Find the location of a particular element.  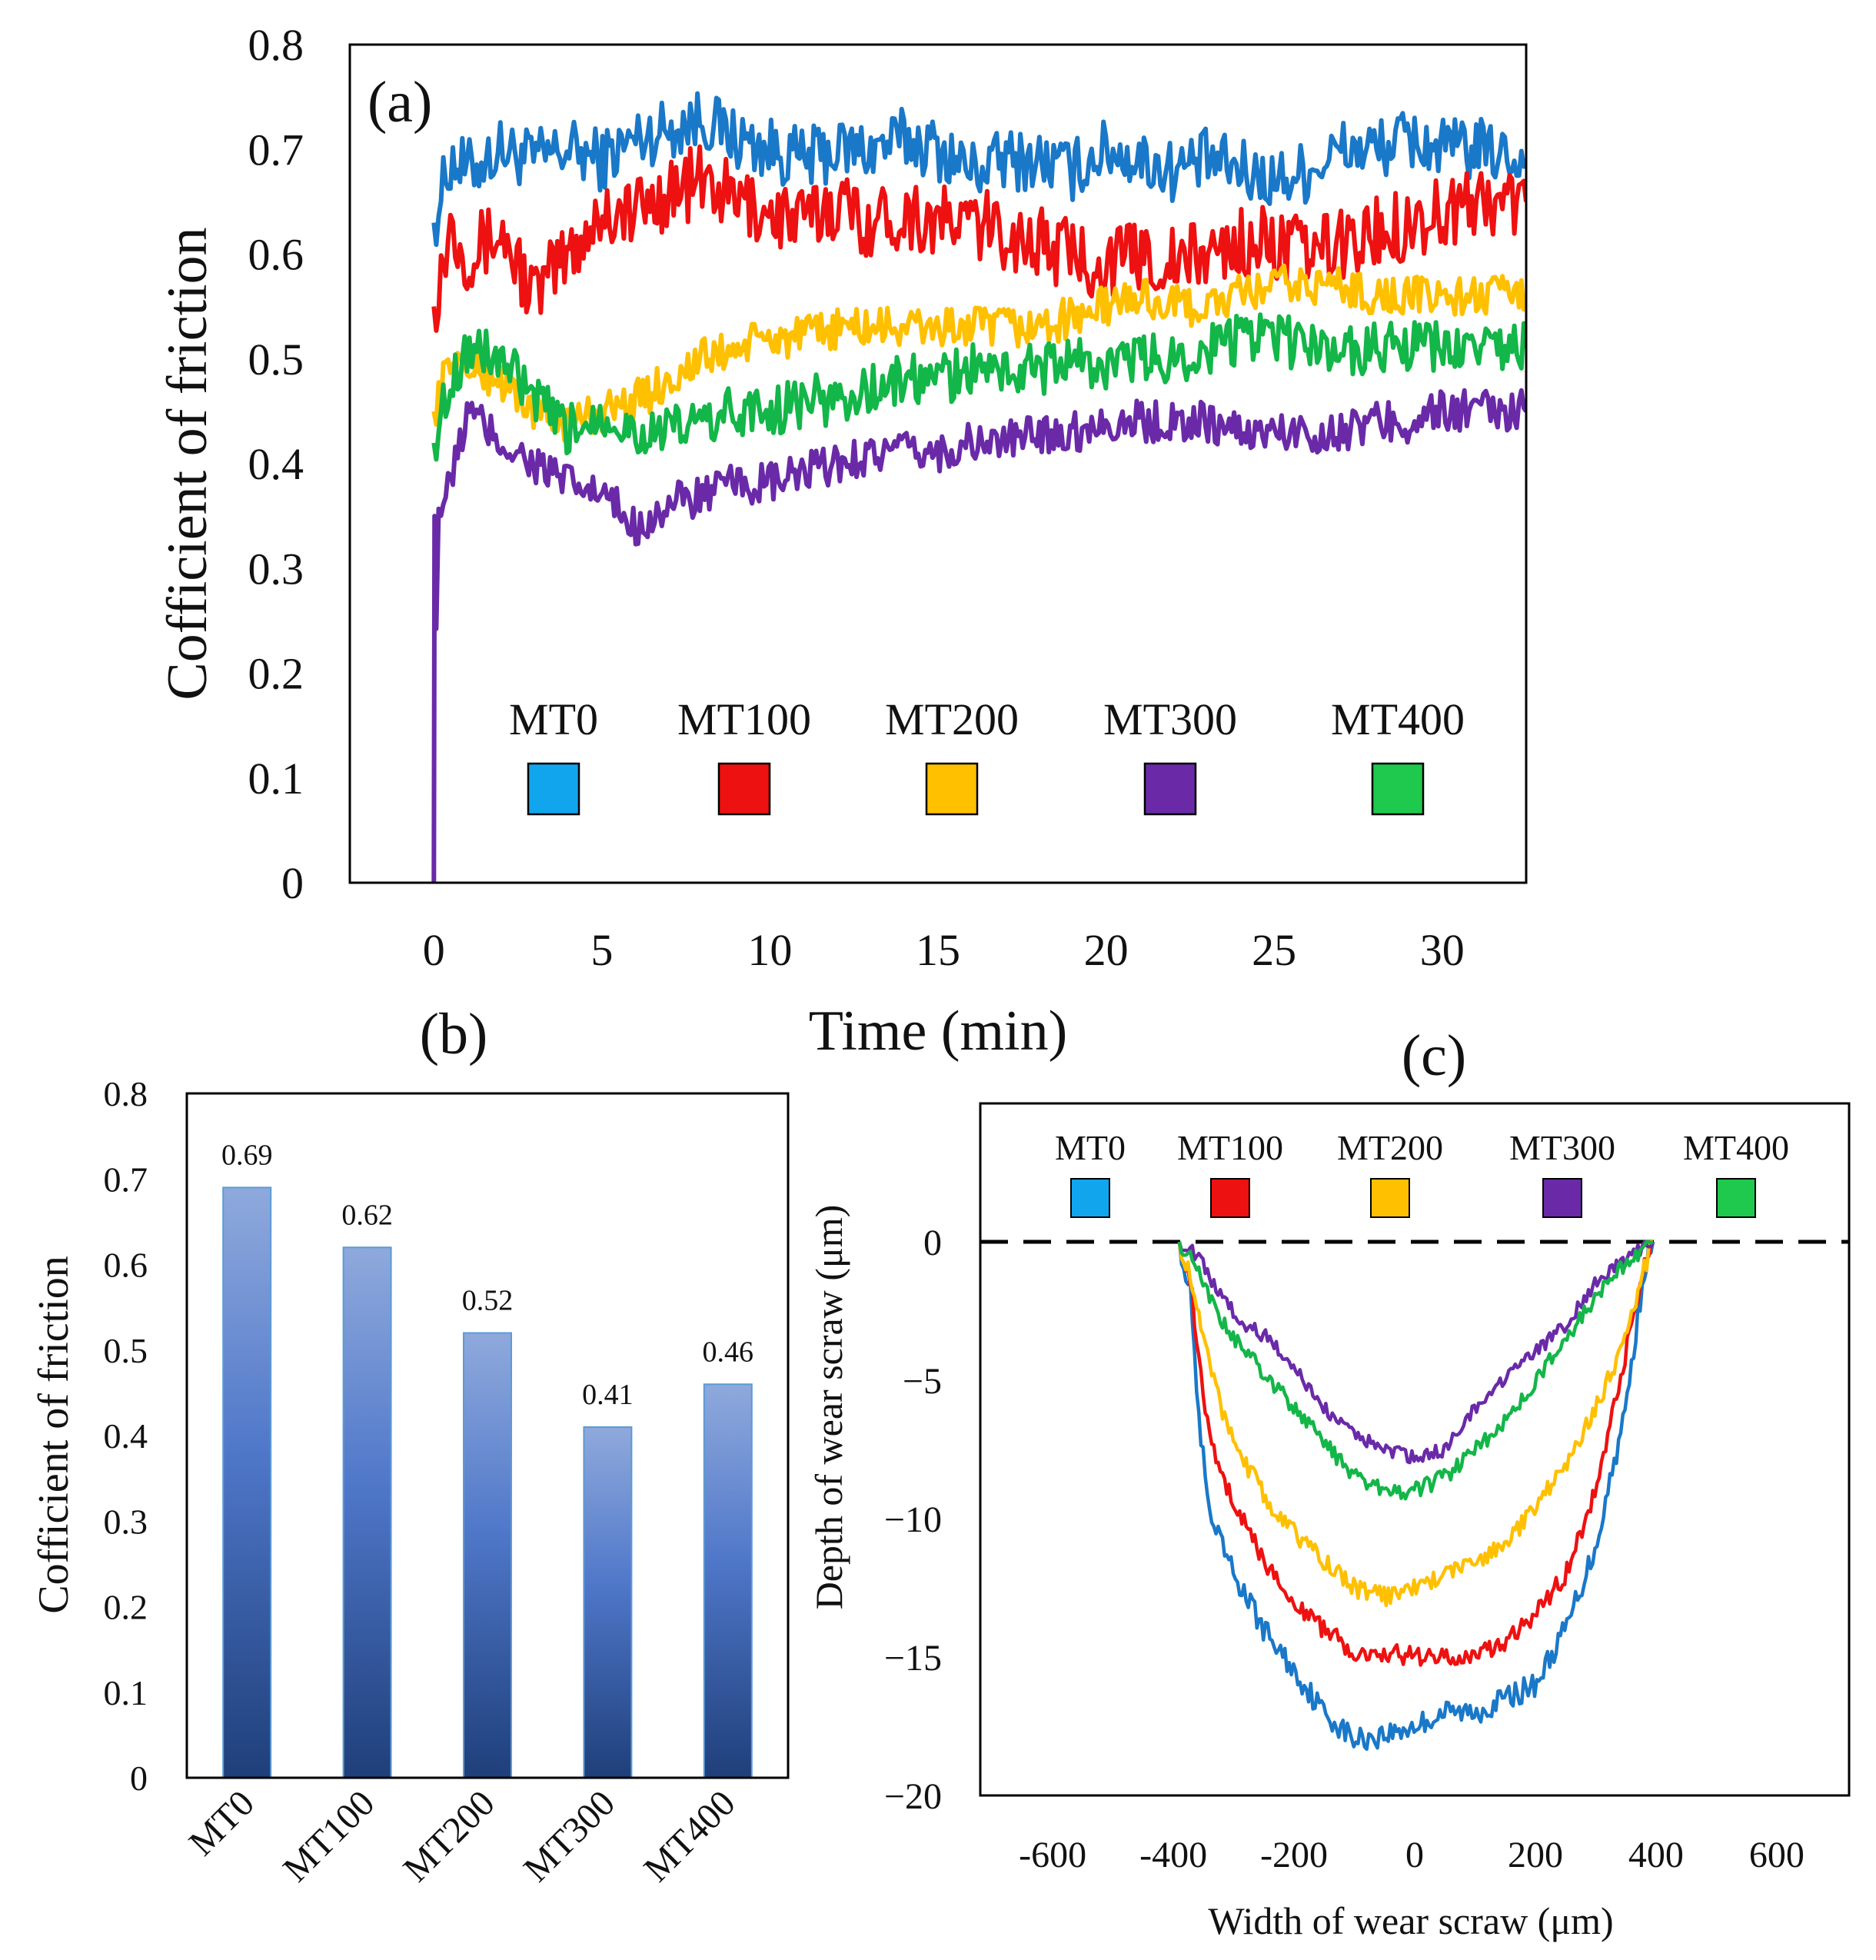

panel-b-y-tick-label: 0.1 is located at coordinates (126, 1693).